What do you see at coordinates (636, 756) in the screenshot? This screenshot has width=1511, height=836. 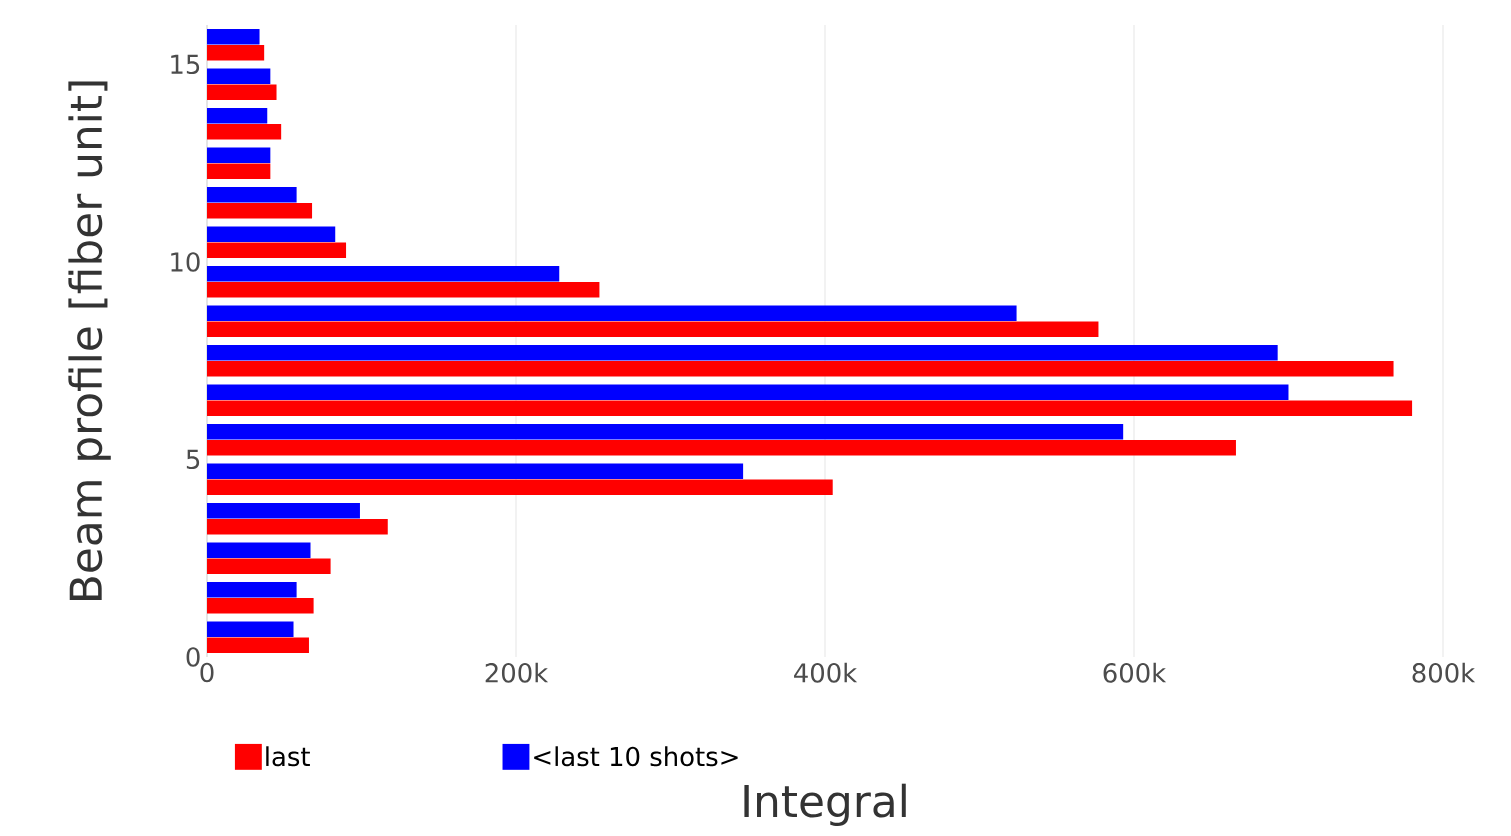 I see `legend-label: <last 10 shots>` at bounding box center [636, 756].